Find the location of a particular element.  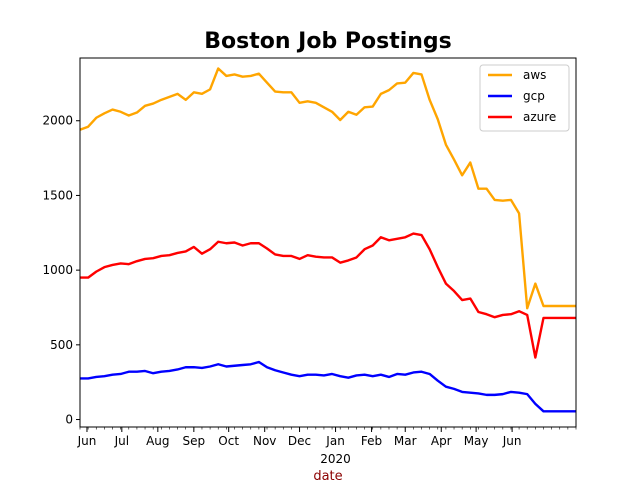

x-tick-label-dec: Dec is located at coordinates (299, 441).